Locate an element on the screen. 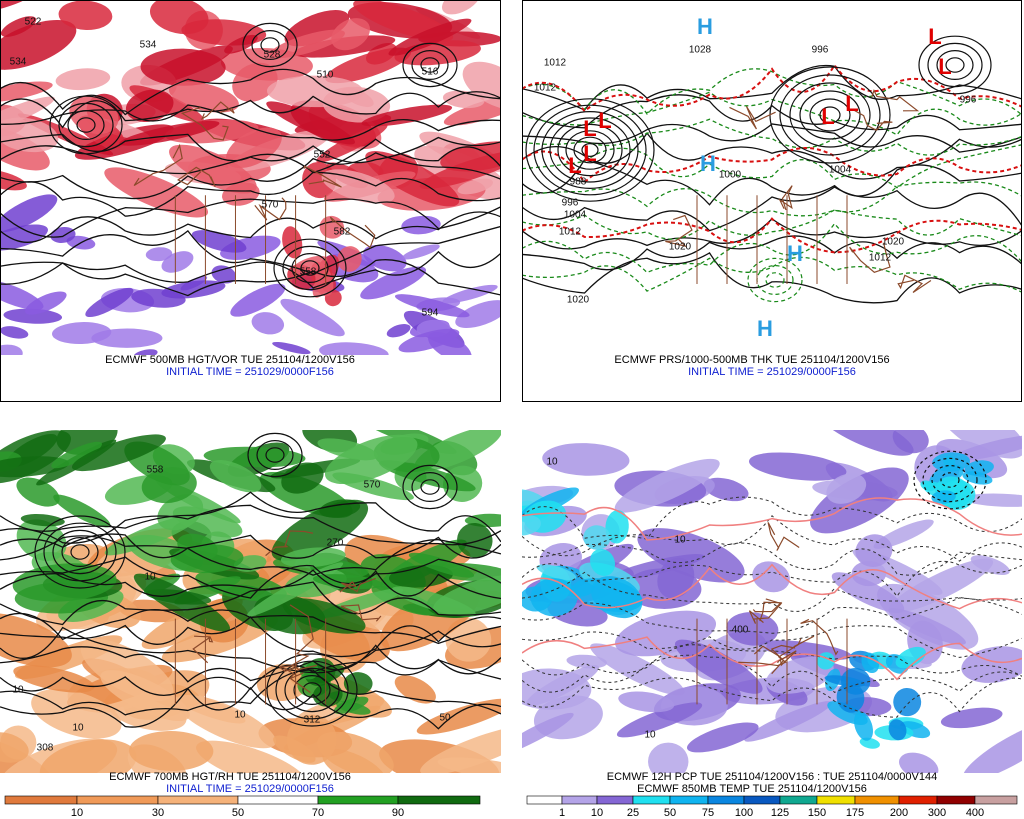 The width and height of the screenshot is (1024, 819). colorbar-label: 10 is located at coordinates (77, 813).